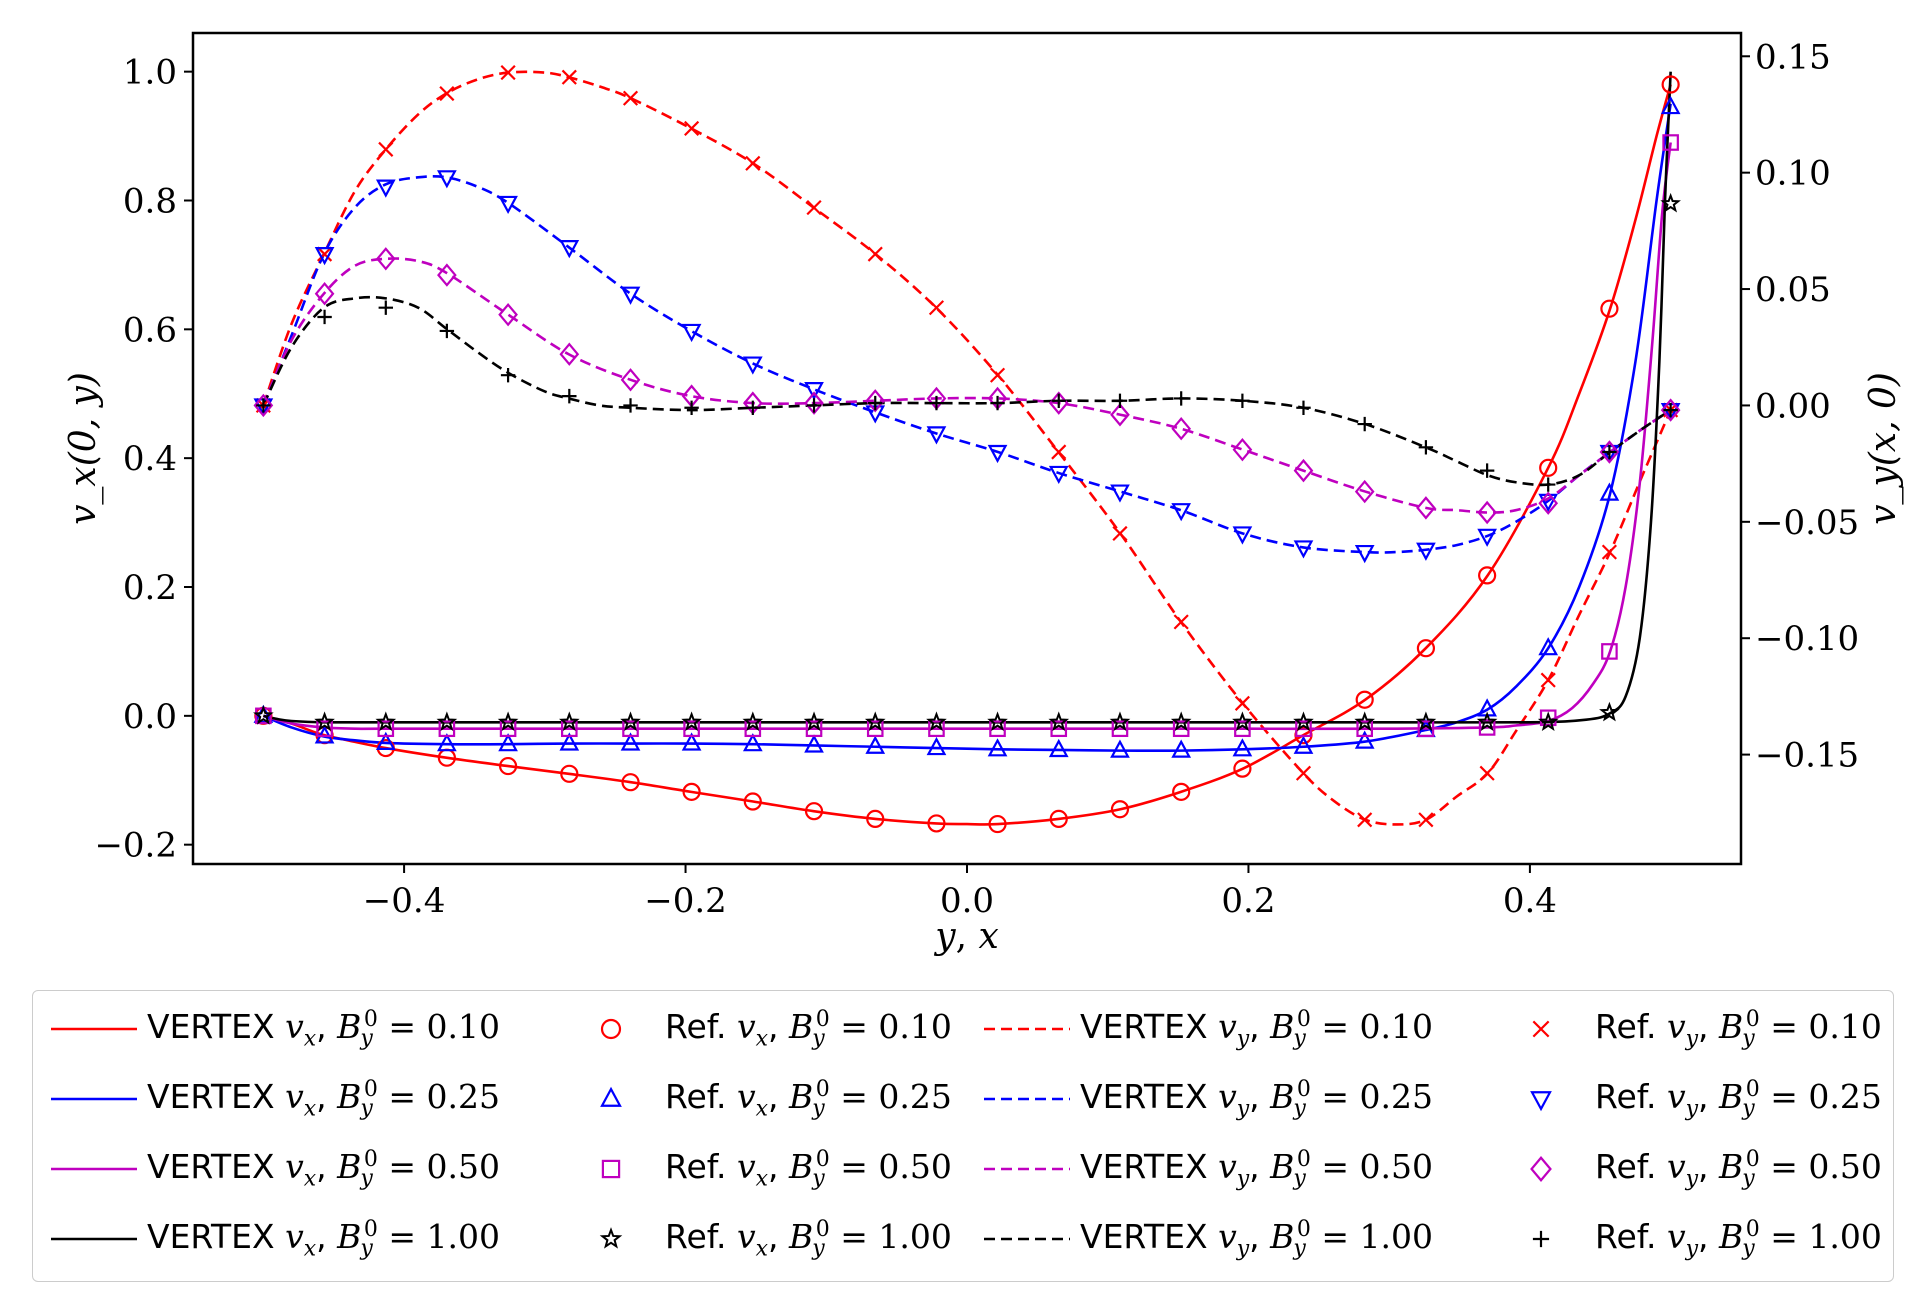 The image size is (1930, 1300). I want to click on x-axis-label: y, x, so click(966, 936).